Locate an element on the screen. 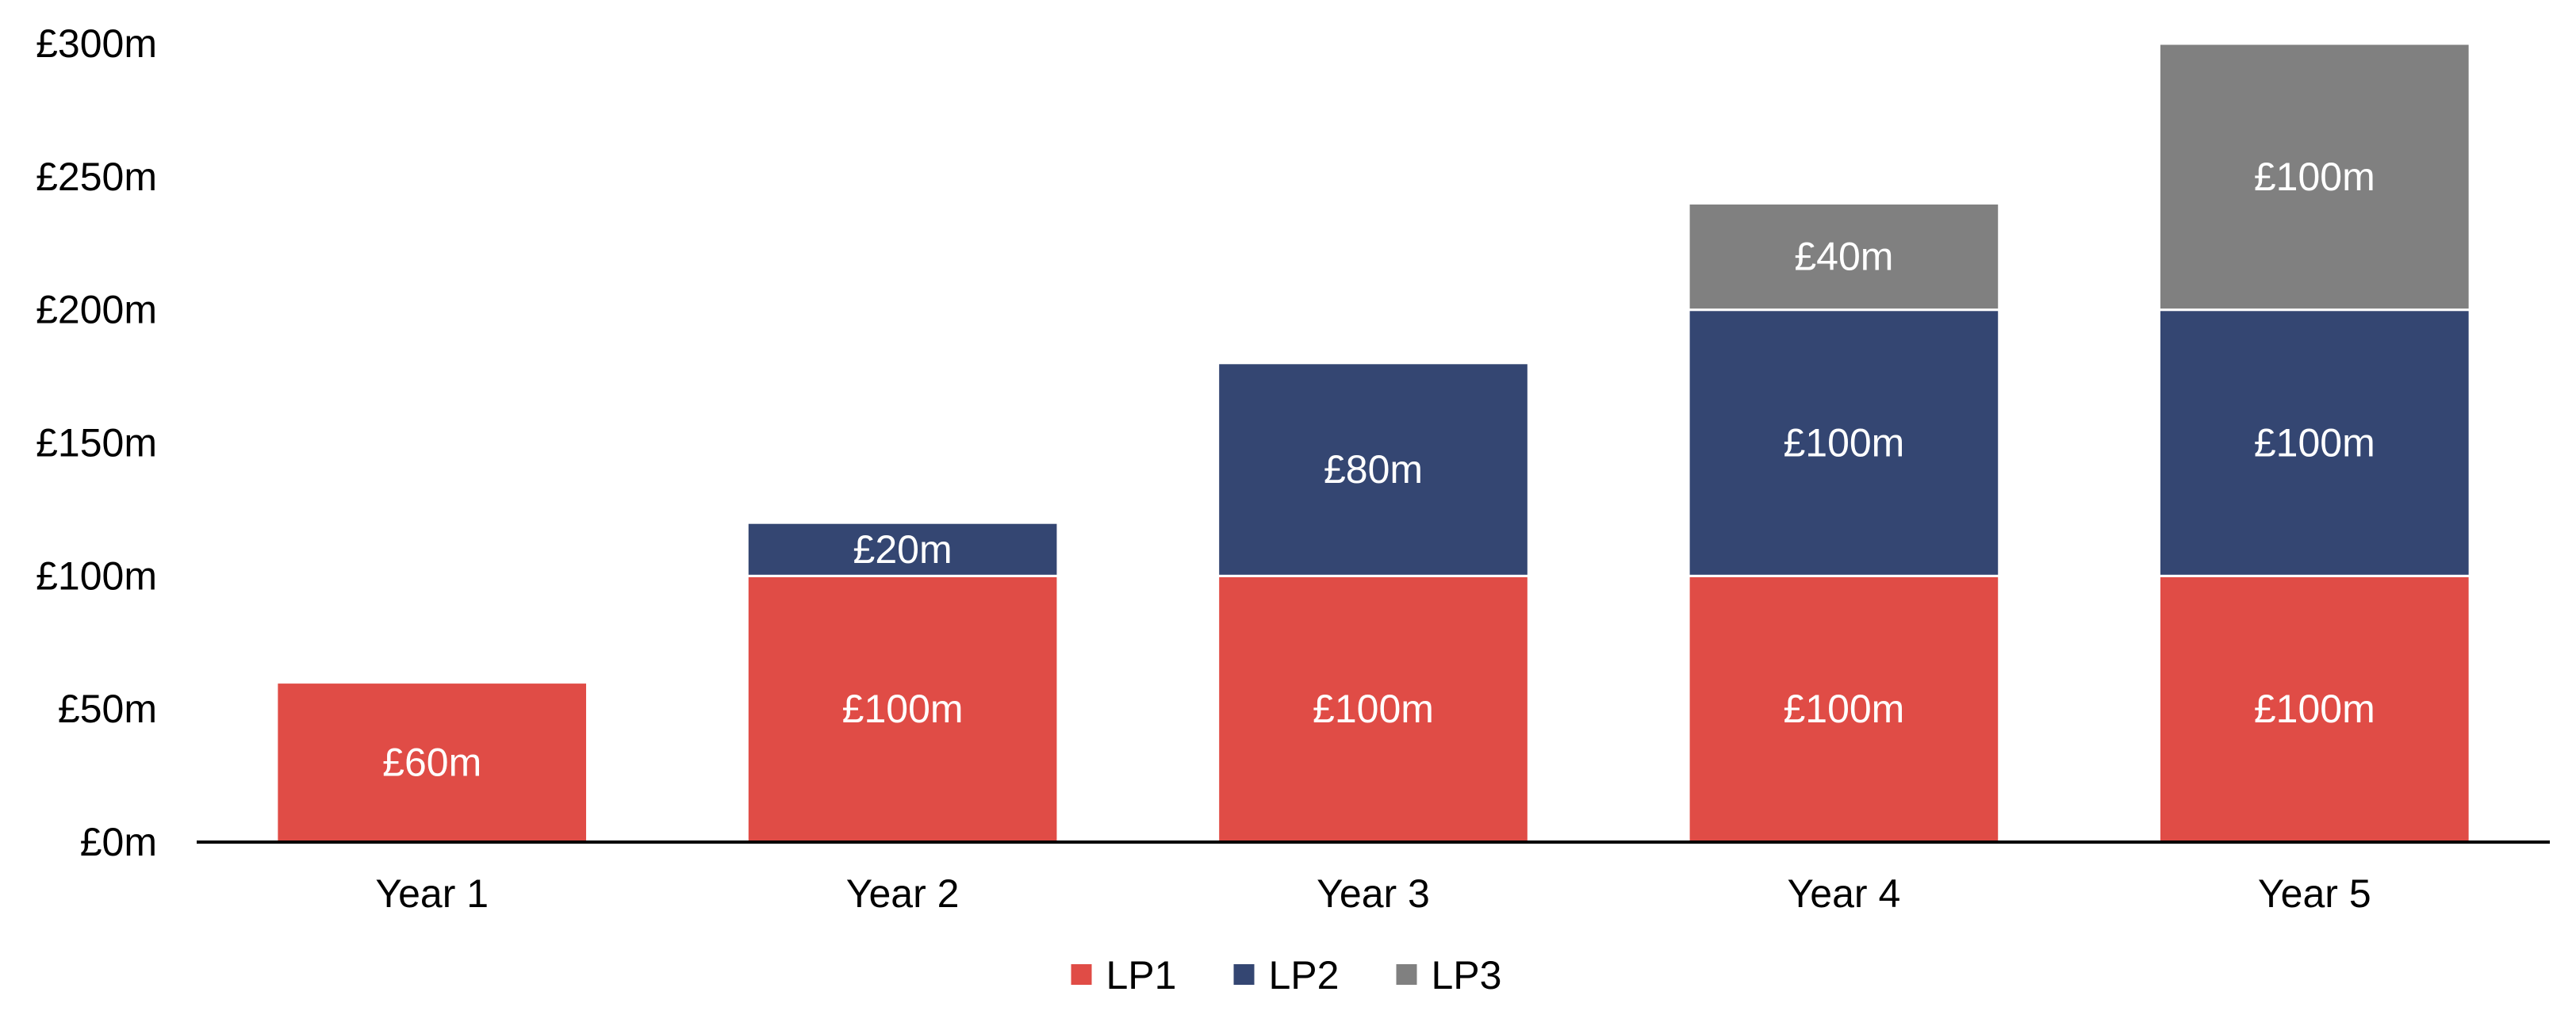 The height and width of the screenshot is (1030, 2576). y-tick-label: £150m is located at coordinates (97, 443).